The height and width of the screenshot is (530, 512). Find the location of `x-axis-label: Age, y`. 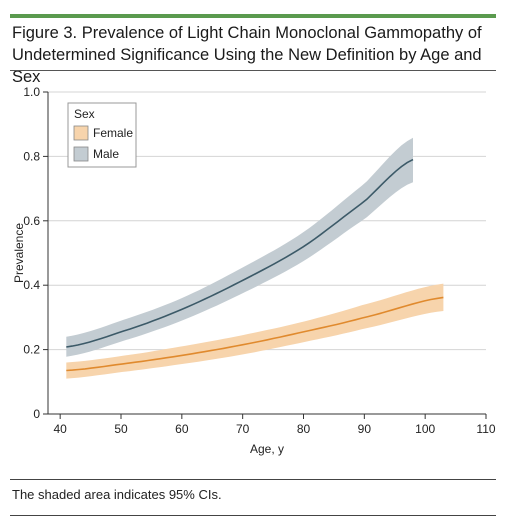

x-axis-label: Age, y is located at coordinates (267, 449).